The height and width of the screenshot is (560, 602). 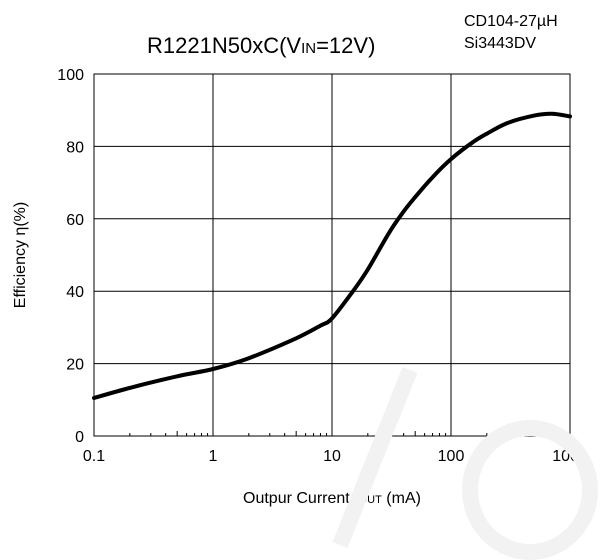 What do you see at coordinates (75, 292) in the screenshot?
I see `y-tick-label: 40` at bounding box center [75, 292].